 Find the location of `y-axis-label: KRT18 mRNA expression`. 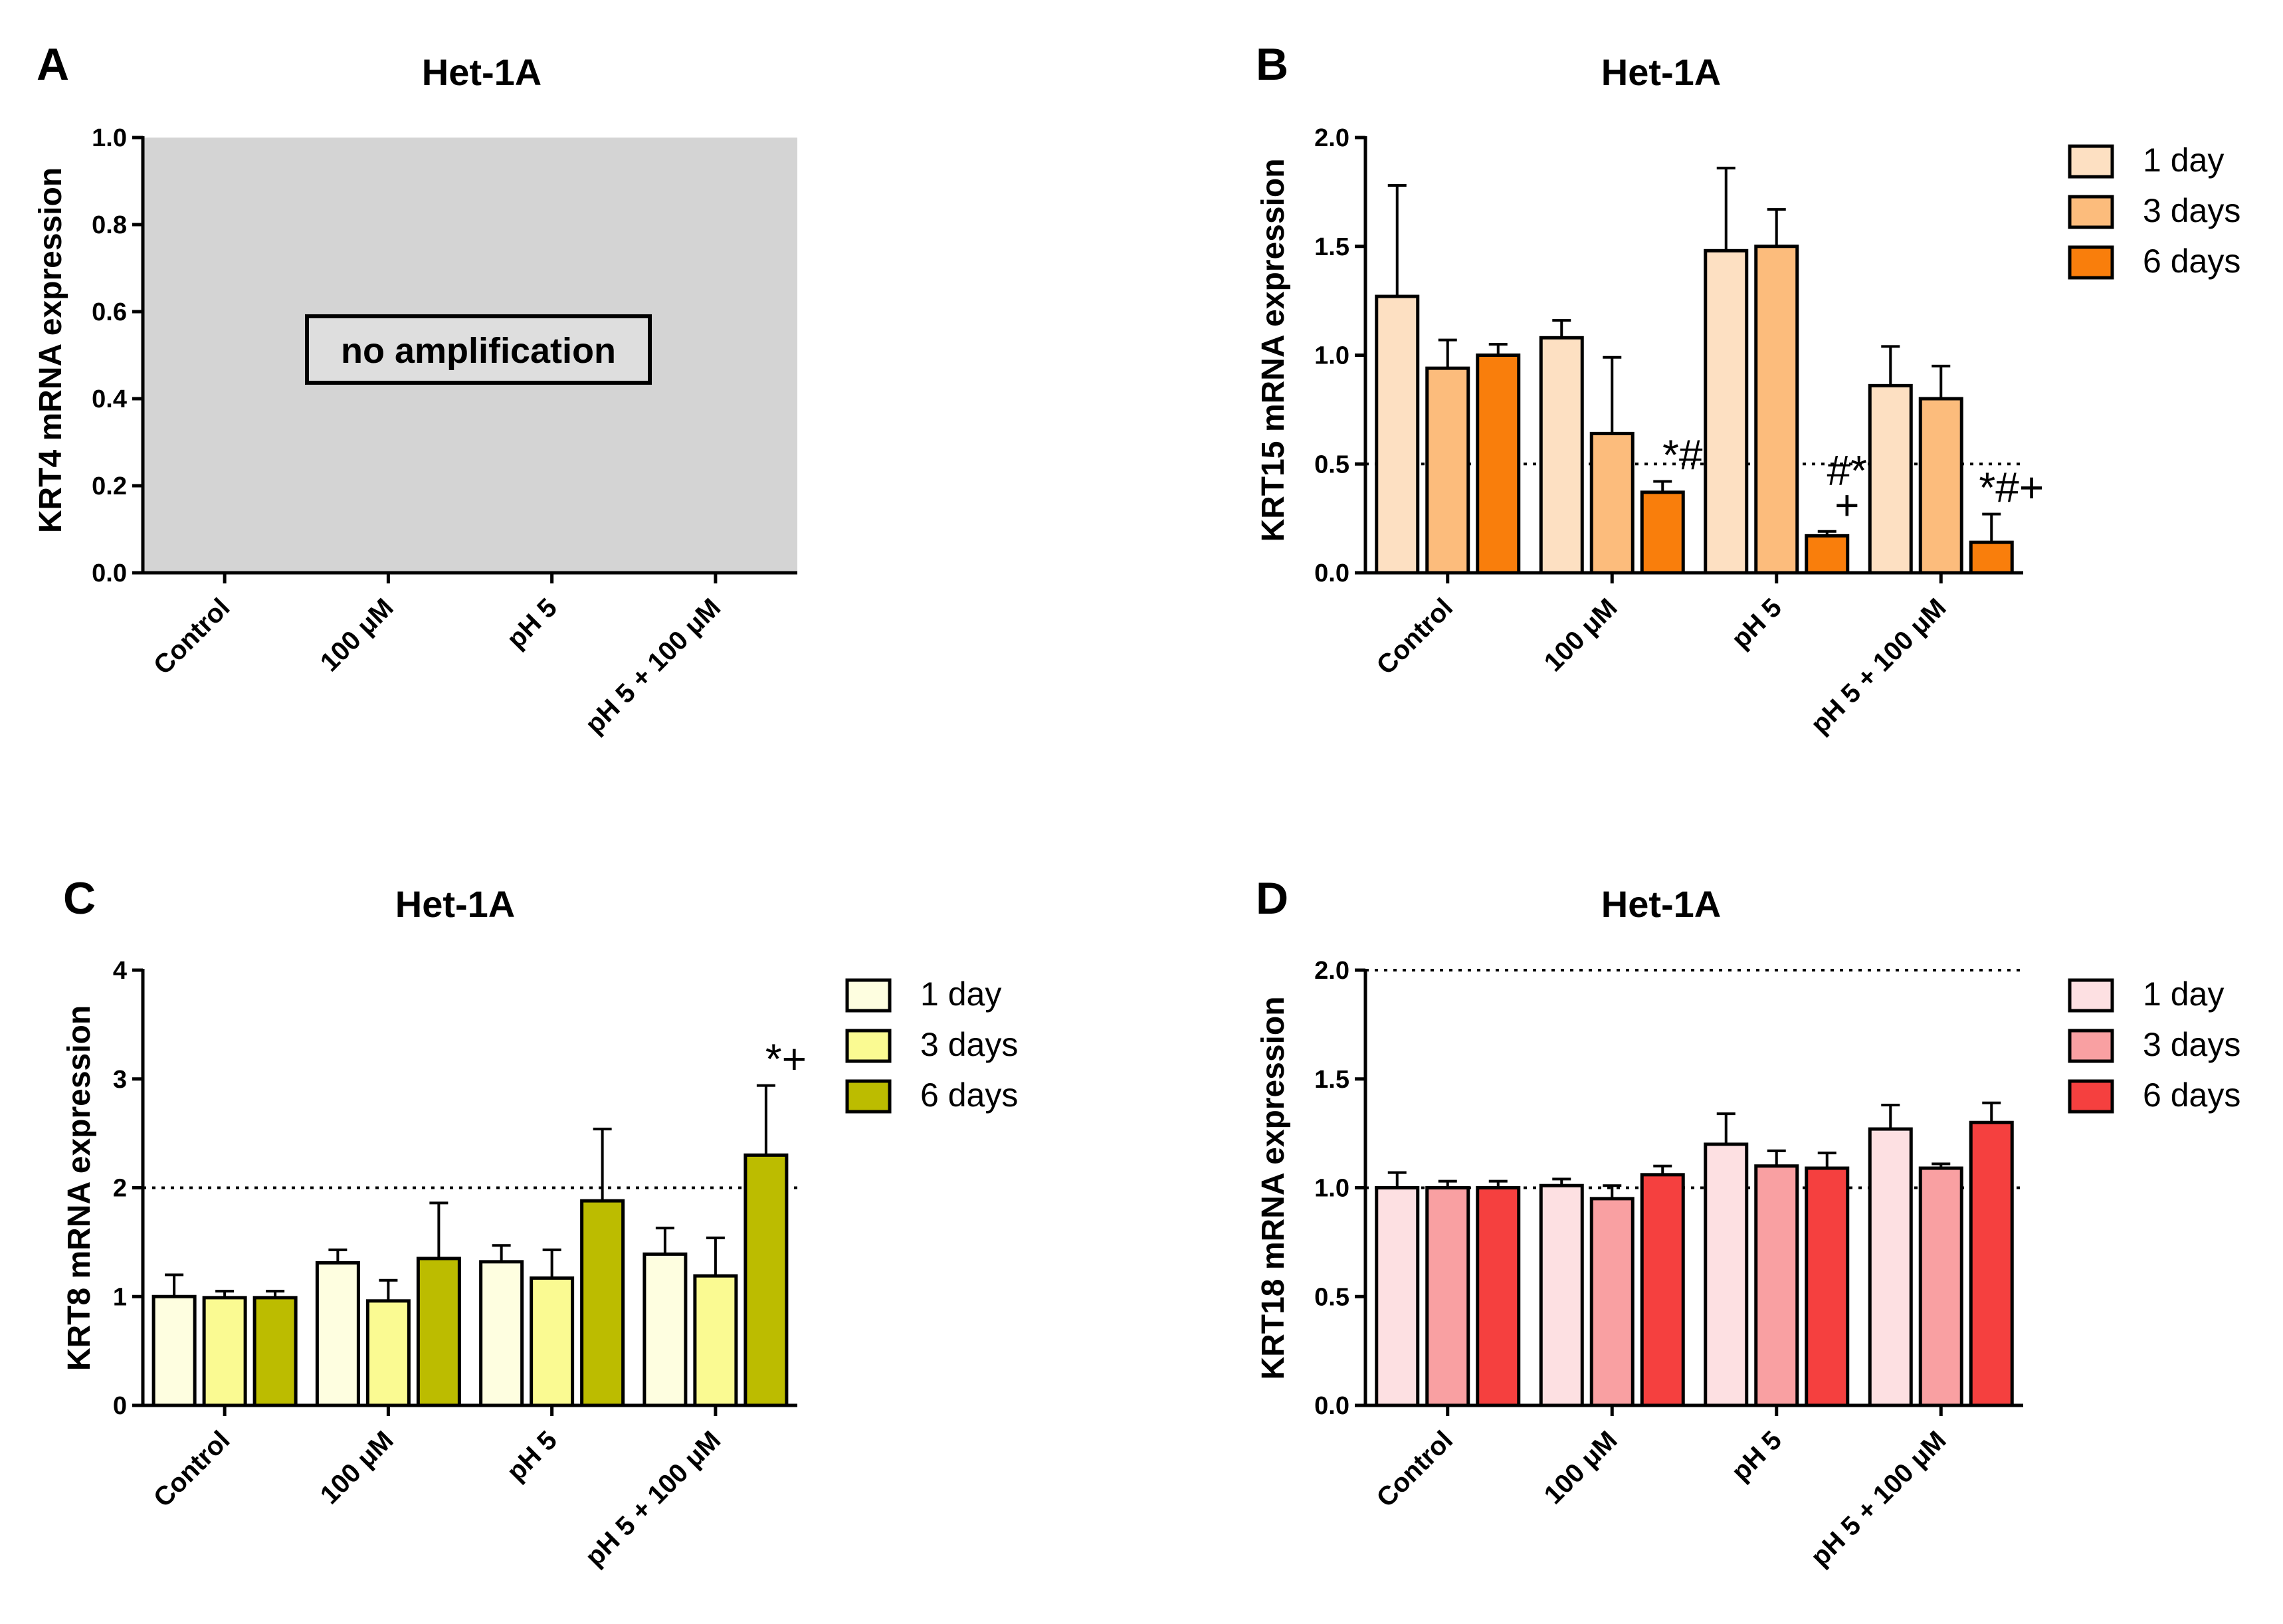

y-axis-label: KRT18 mRNA expression is located at coordinates (1274, 1187).